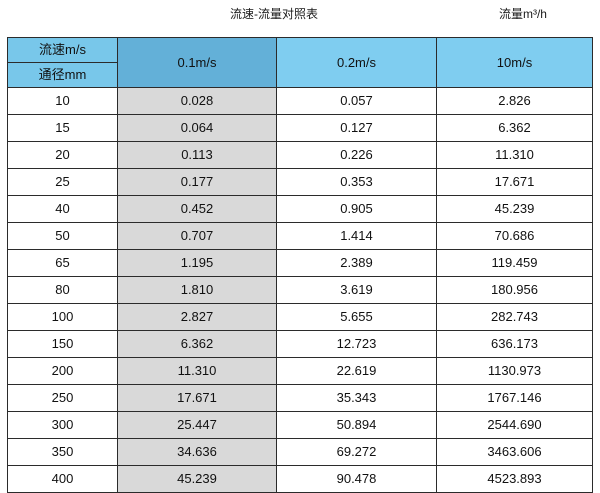  I want to click on cell-flow-10ms: 70.686, so click(514, 236).